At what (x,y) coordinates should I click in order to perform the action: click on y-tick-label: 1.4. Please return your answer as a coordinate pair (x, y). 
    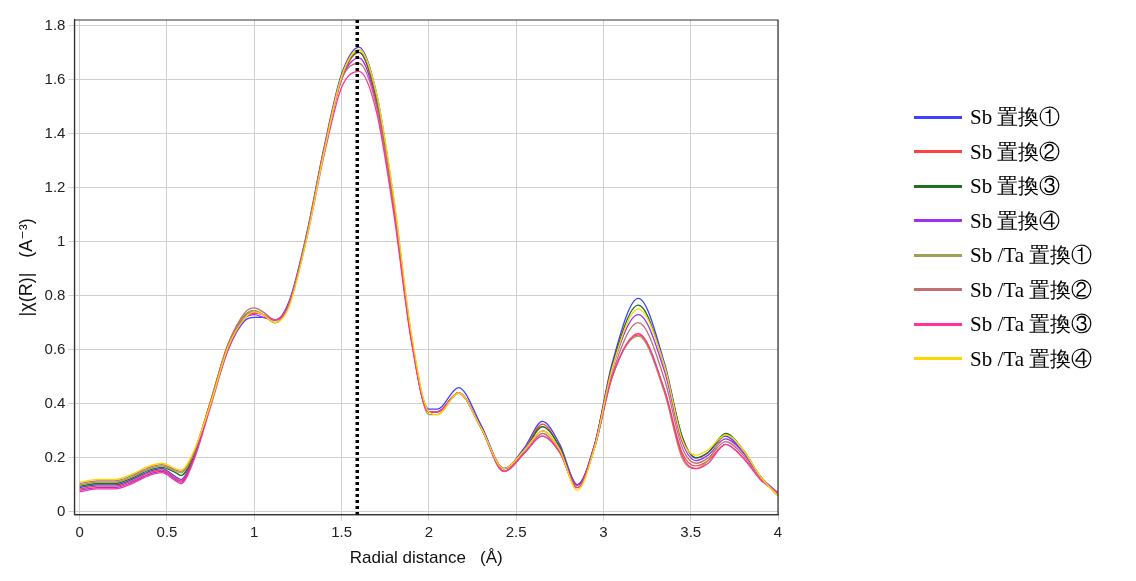
    Looking at the image, I should click on (55, 132).